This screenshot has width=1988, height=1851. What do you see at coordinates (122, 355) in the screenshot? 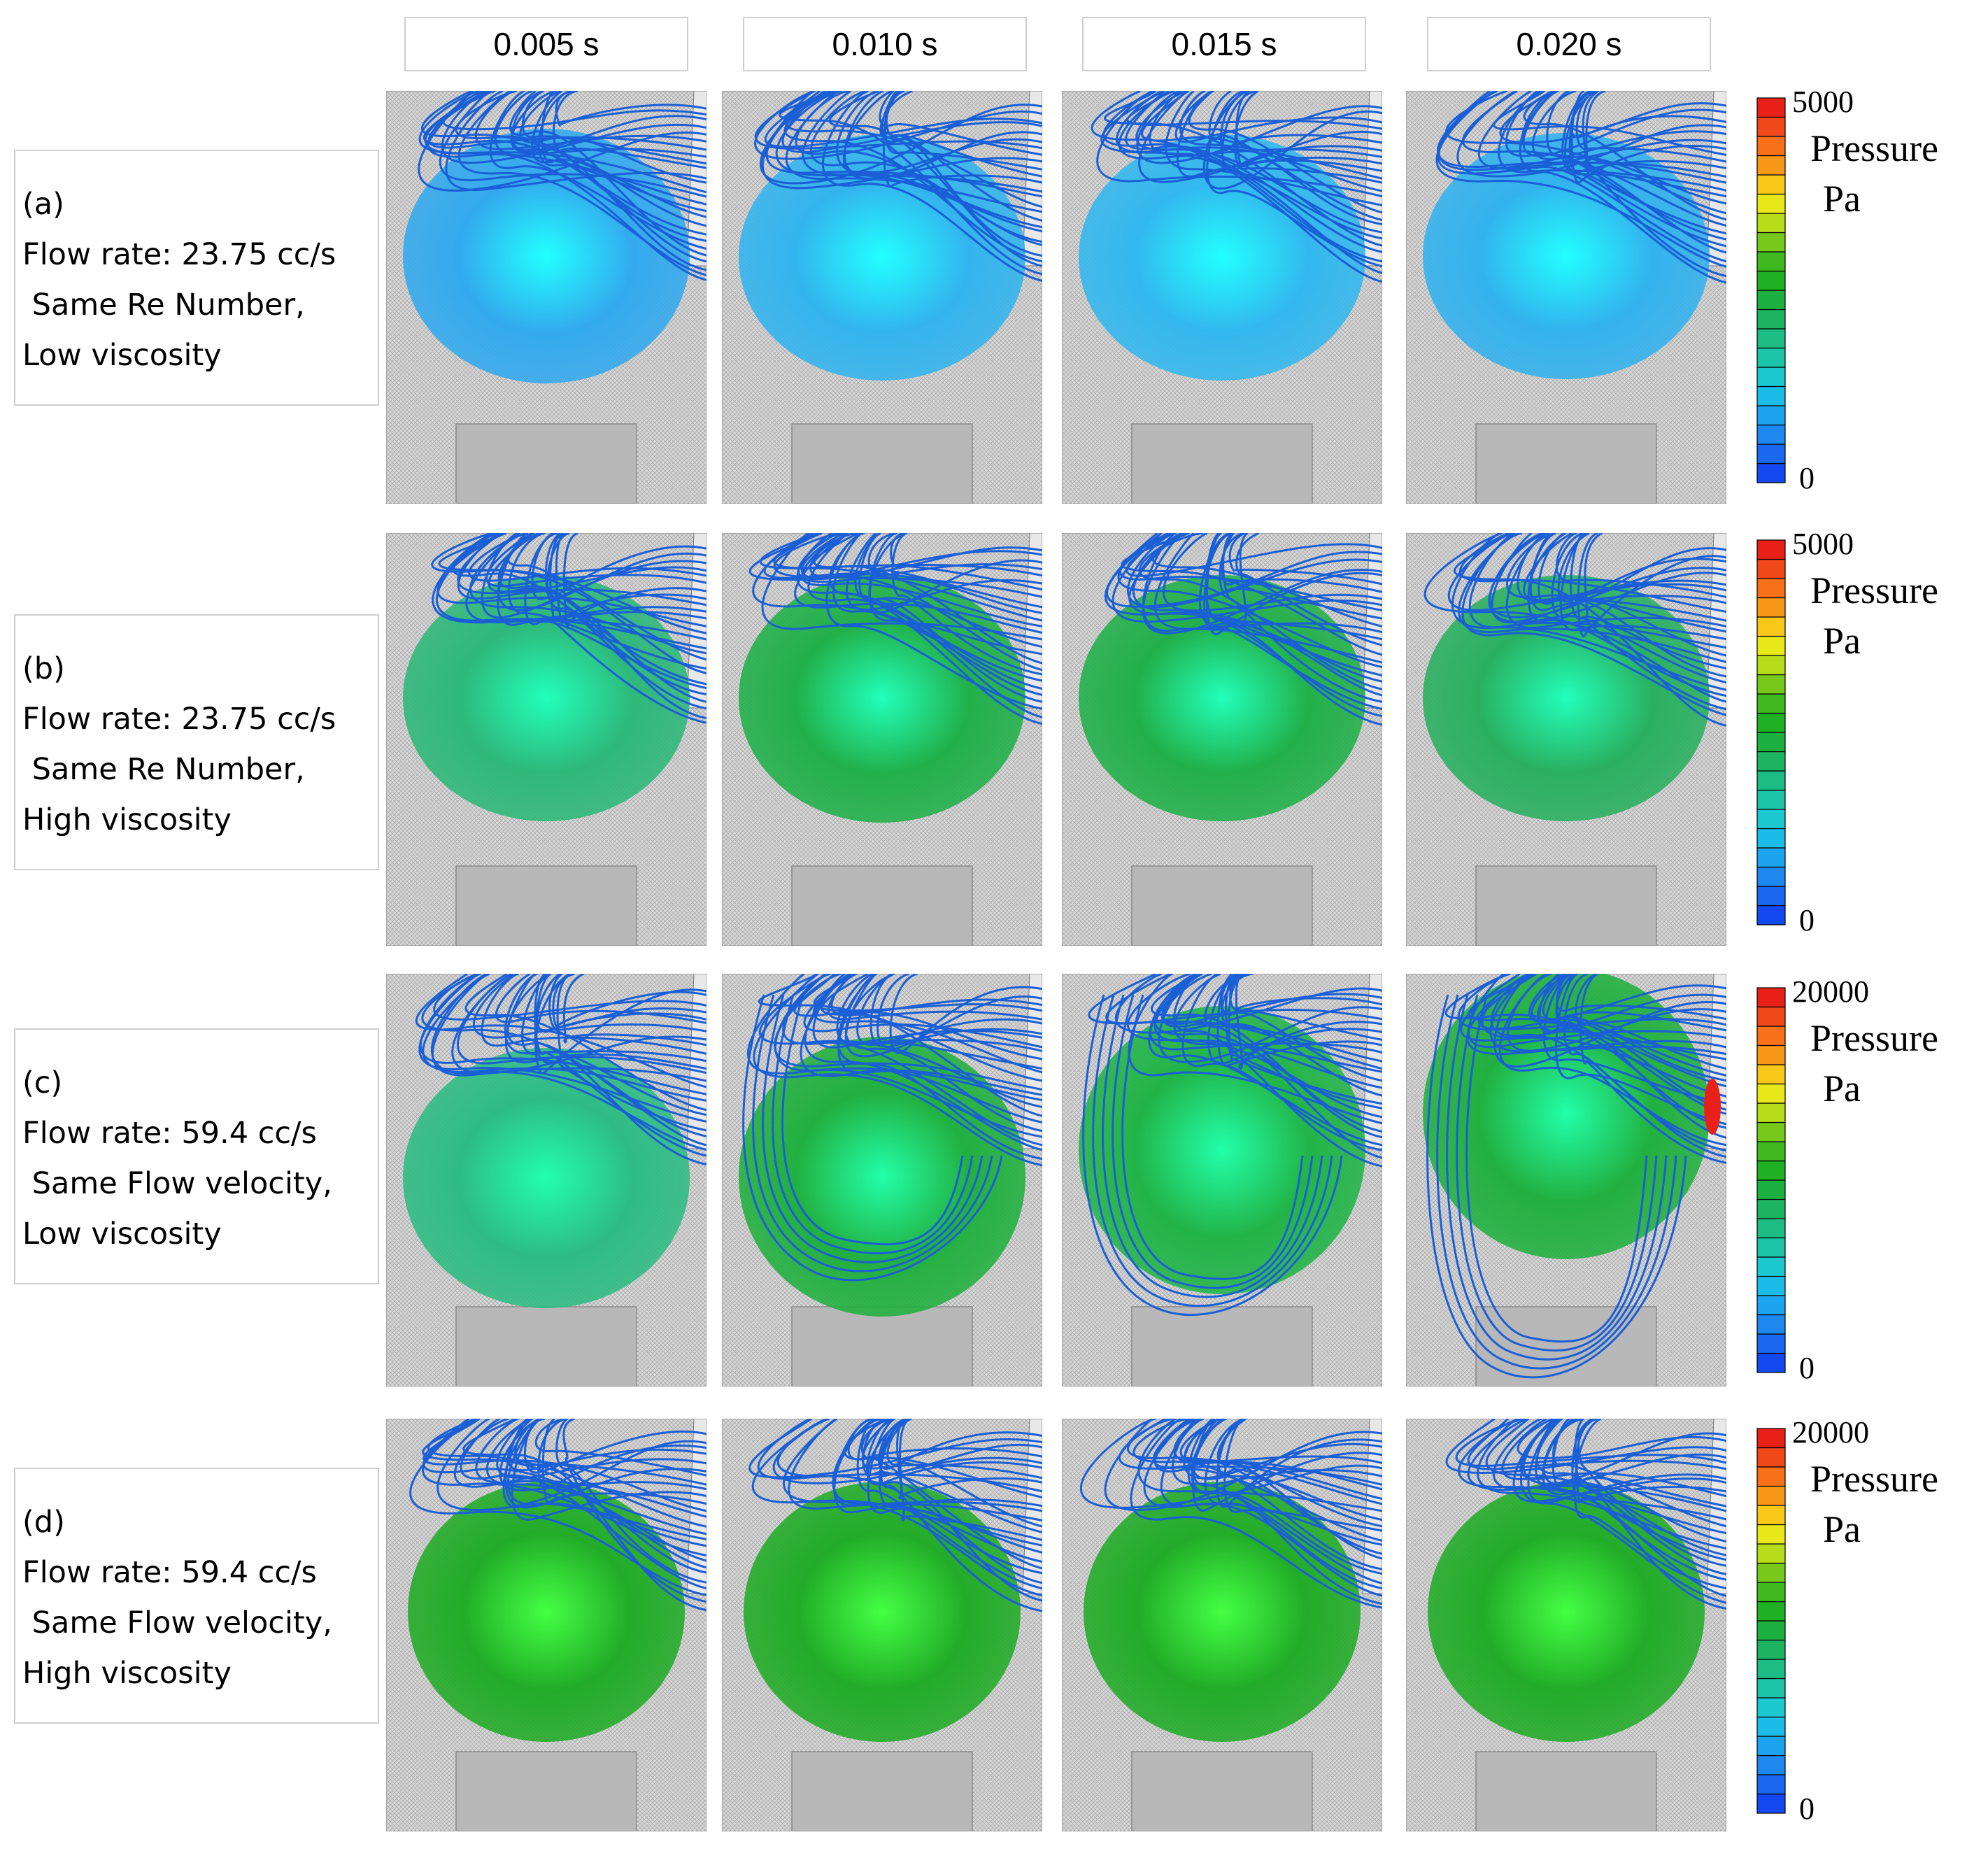
I see `row-label-a-line4: Low viscosity` at bounding box center [122, 355].